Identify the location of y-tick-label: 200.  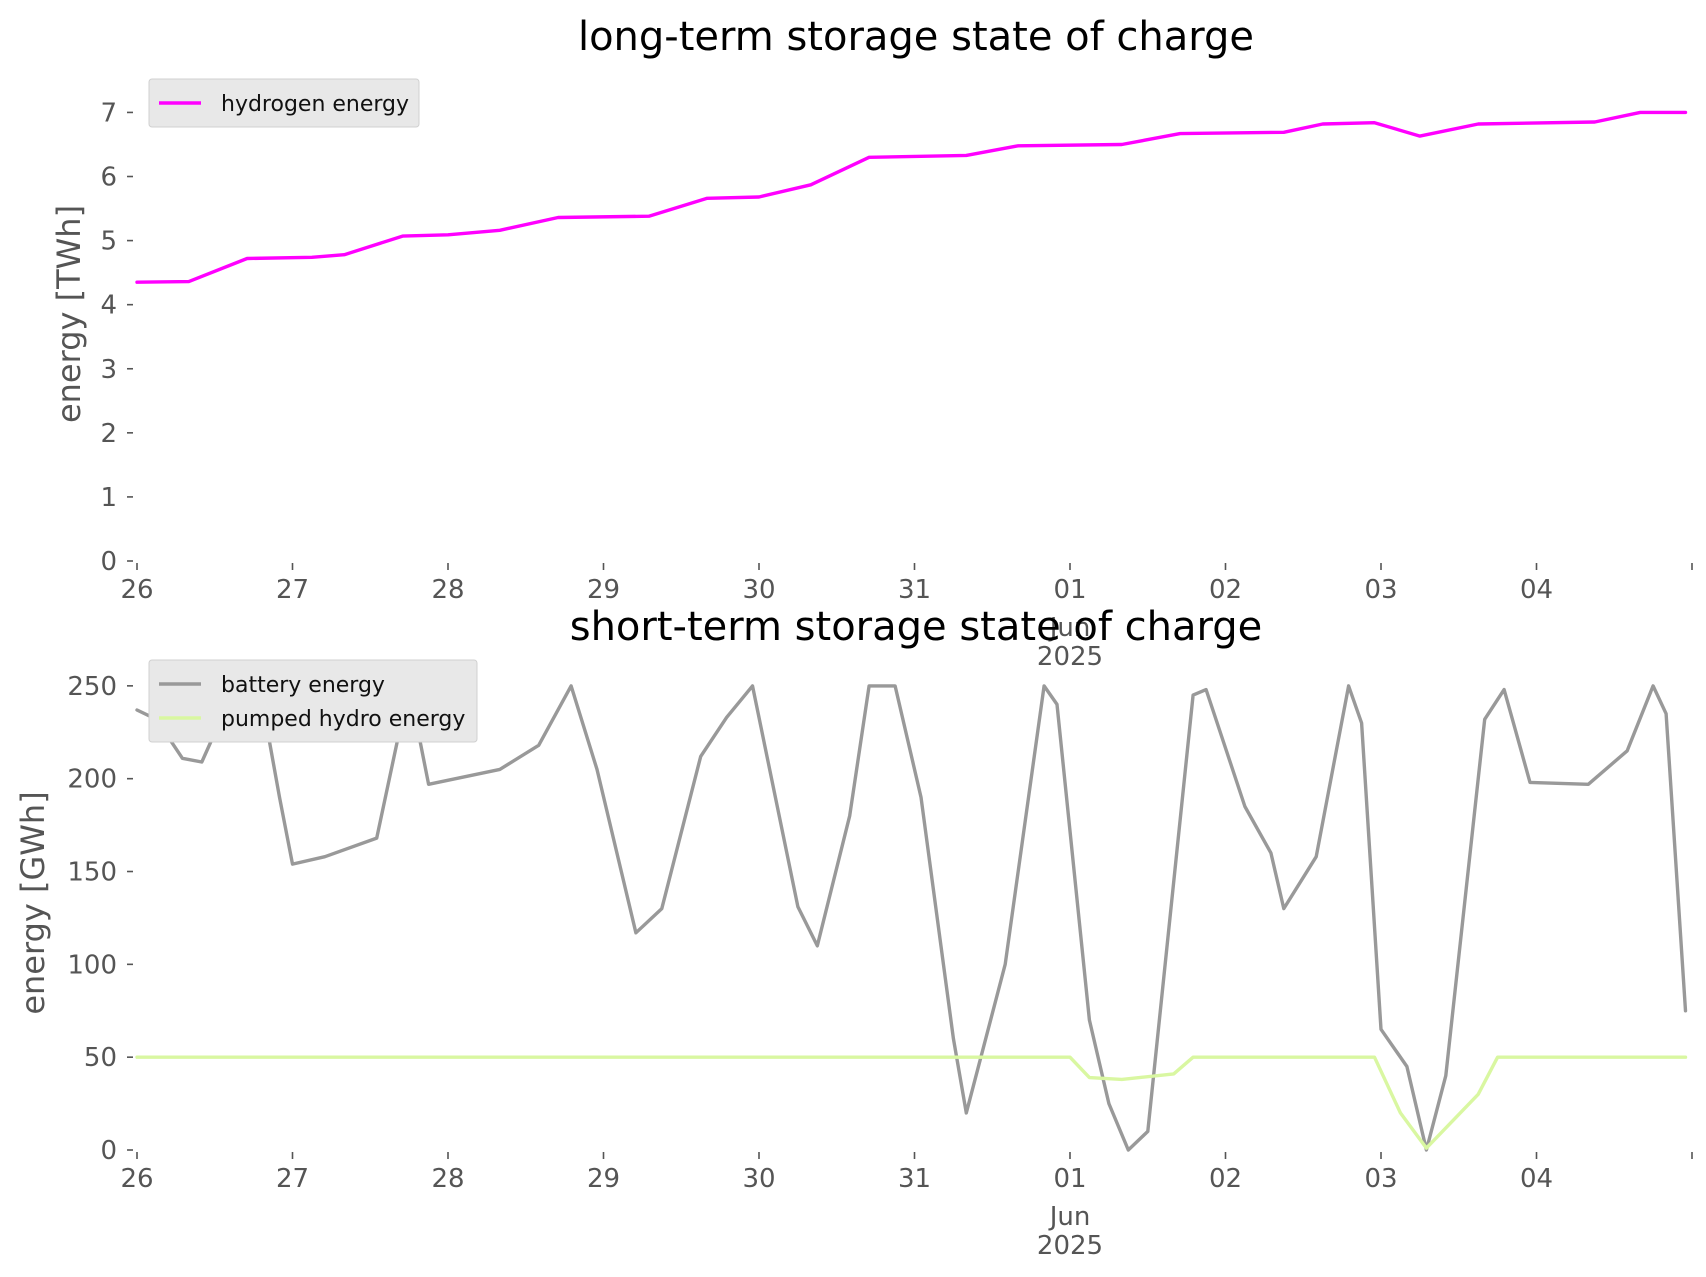
(92, 780).